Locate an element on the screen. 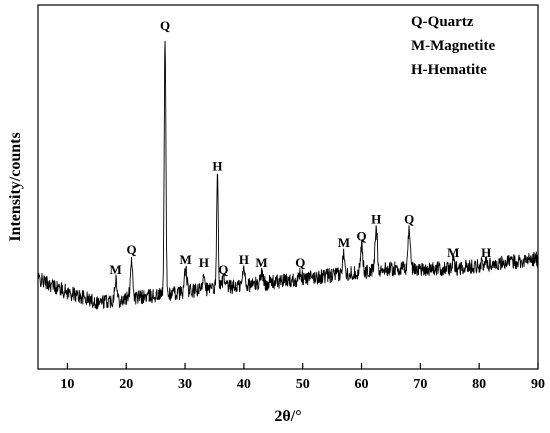 This screenshot has width=550, height=433. legend: Q-Quartz M-Magnetite H-Hematite is located at coordinates (453, 46).